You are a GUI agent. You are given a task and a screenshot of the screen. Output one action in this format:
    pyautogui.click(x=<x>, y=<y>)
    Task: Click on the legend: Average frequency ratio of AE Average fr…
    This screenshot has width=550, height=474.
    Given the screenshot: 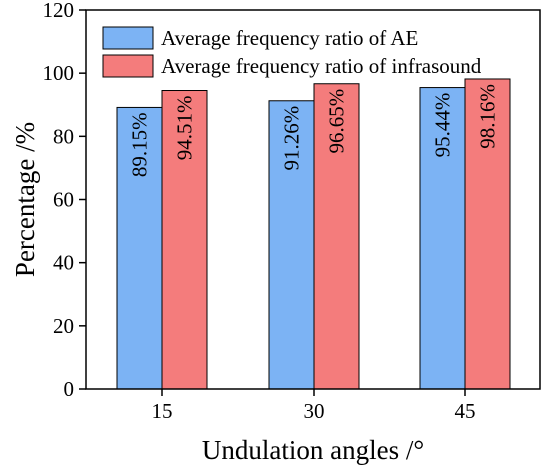 What is the action you would take?
    pyautogui.click(x=292, y=52)
    